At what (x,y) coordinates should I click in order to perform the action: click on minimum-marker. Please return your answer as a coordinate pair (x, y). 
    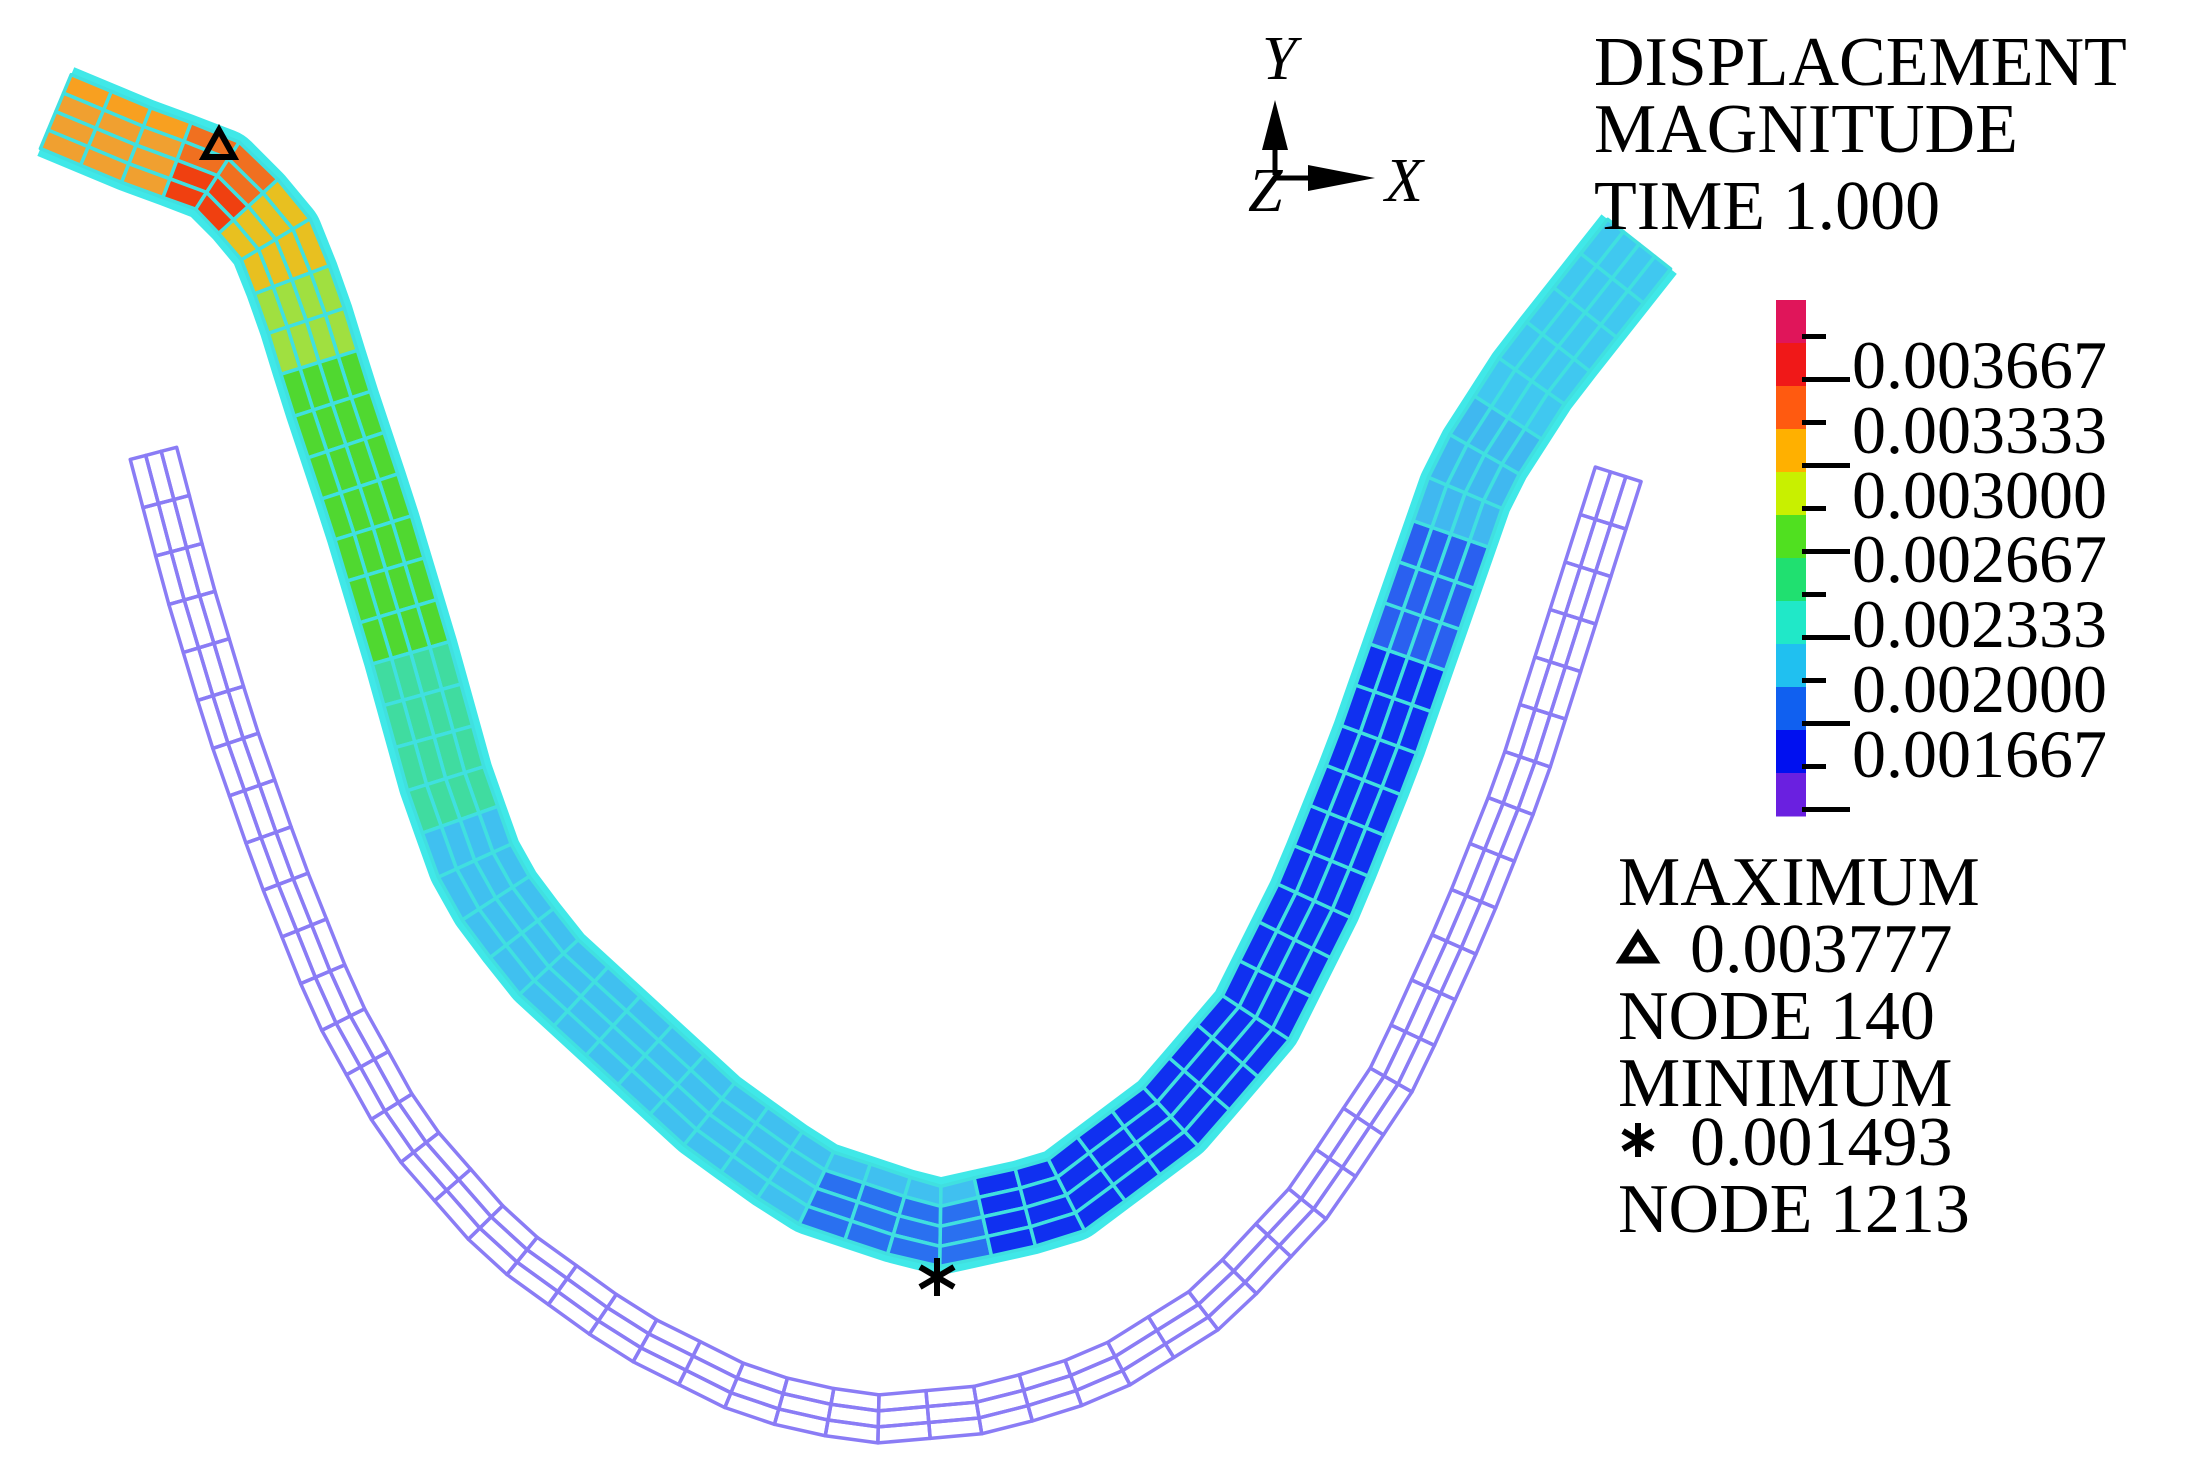
    Looking at the image, I should click on (937, 1277).